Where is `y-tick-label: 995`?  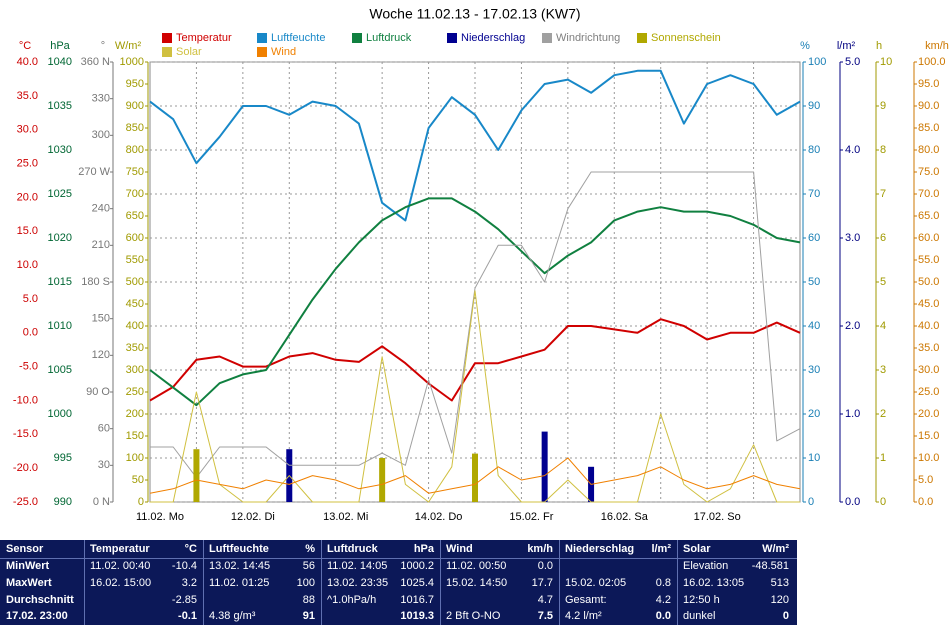 y-tick-label: 995 is located at coordinates (63, 458).